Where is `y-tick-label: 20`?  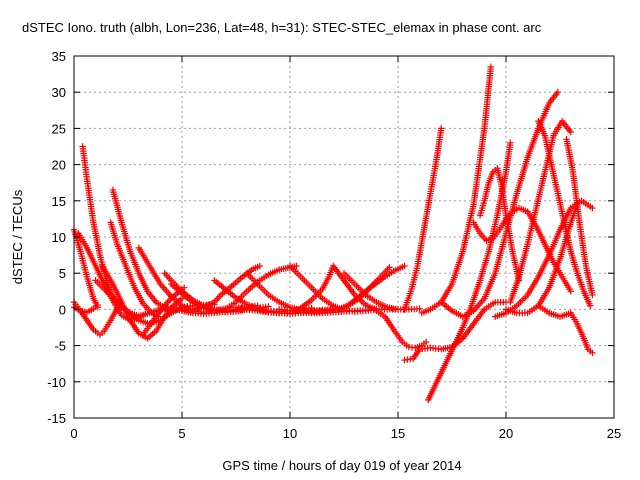
y-tick-label: 20 is located at coordinates (59, 165).